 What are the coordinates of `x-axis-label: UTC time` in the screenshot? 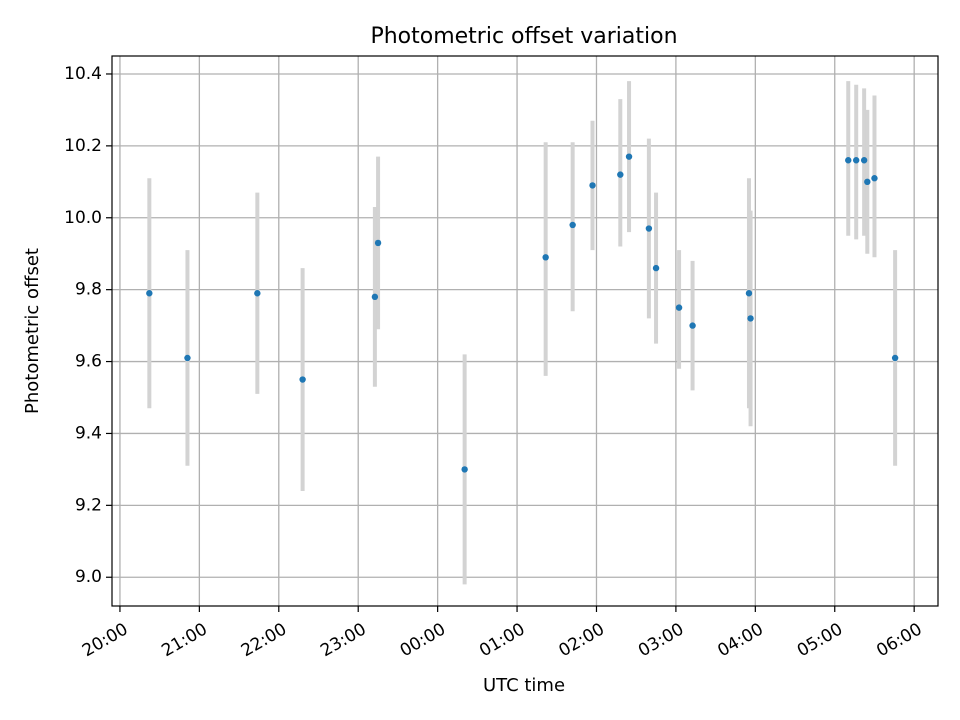 It's located at (524, 685).